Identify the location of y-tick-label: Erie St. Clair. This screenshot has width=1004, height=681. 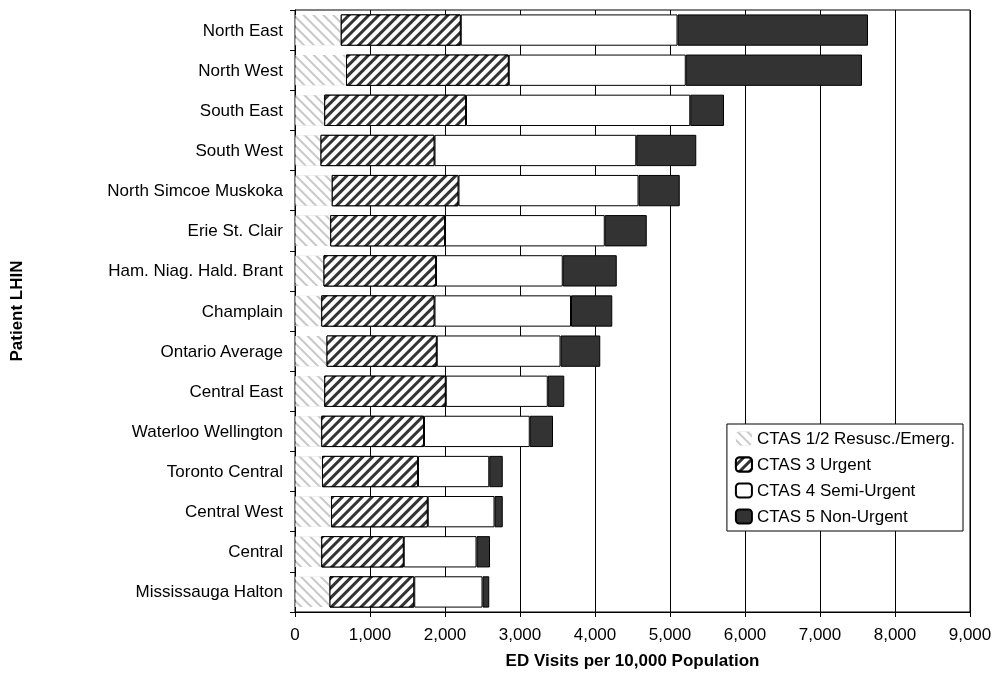
(235, 231).